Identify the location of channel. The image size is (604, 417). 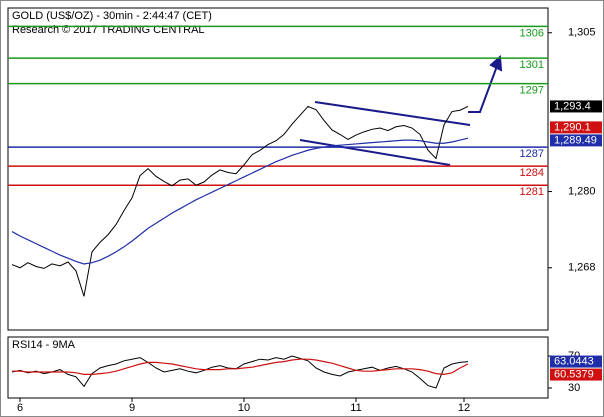
(401, 110).